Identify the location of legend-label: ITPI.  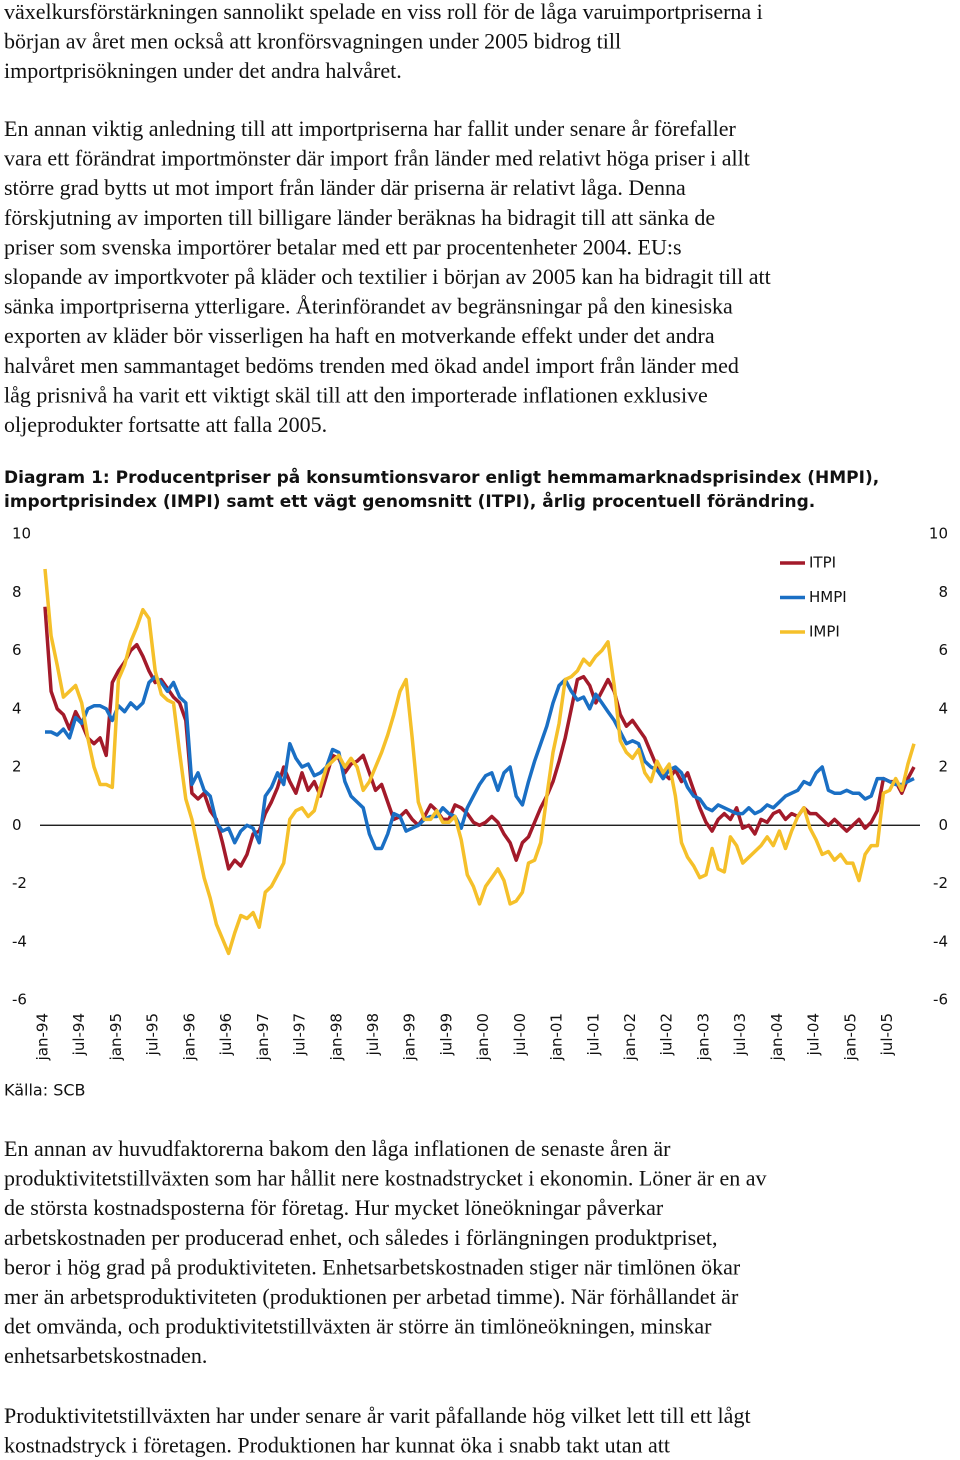
(822, 563).